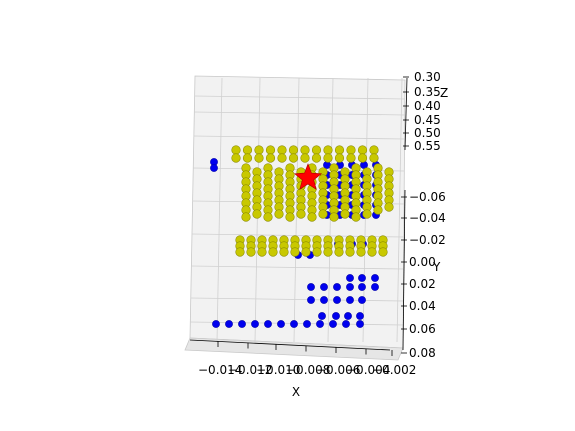 This screenshot has width=575, height=431. What do you see at coordinates (250, 370) in the screenshot?
I see `x-tick-label: −0.012` at bounding box center [250, 370].